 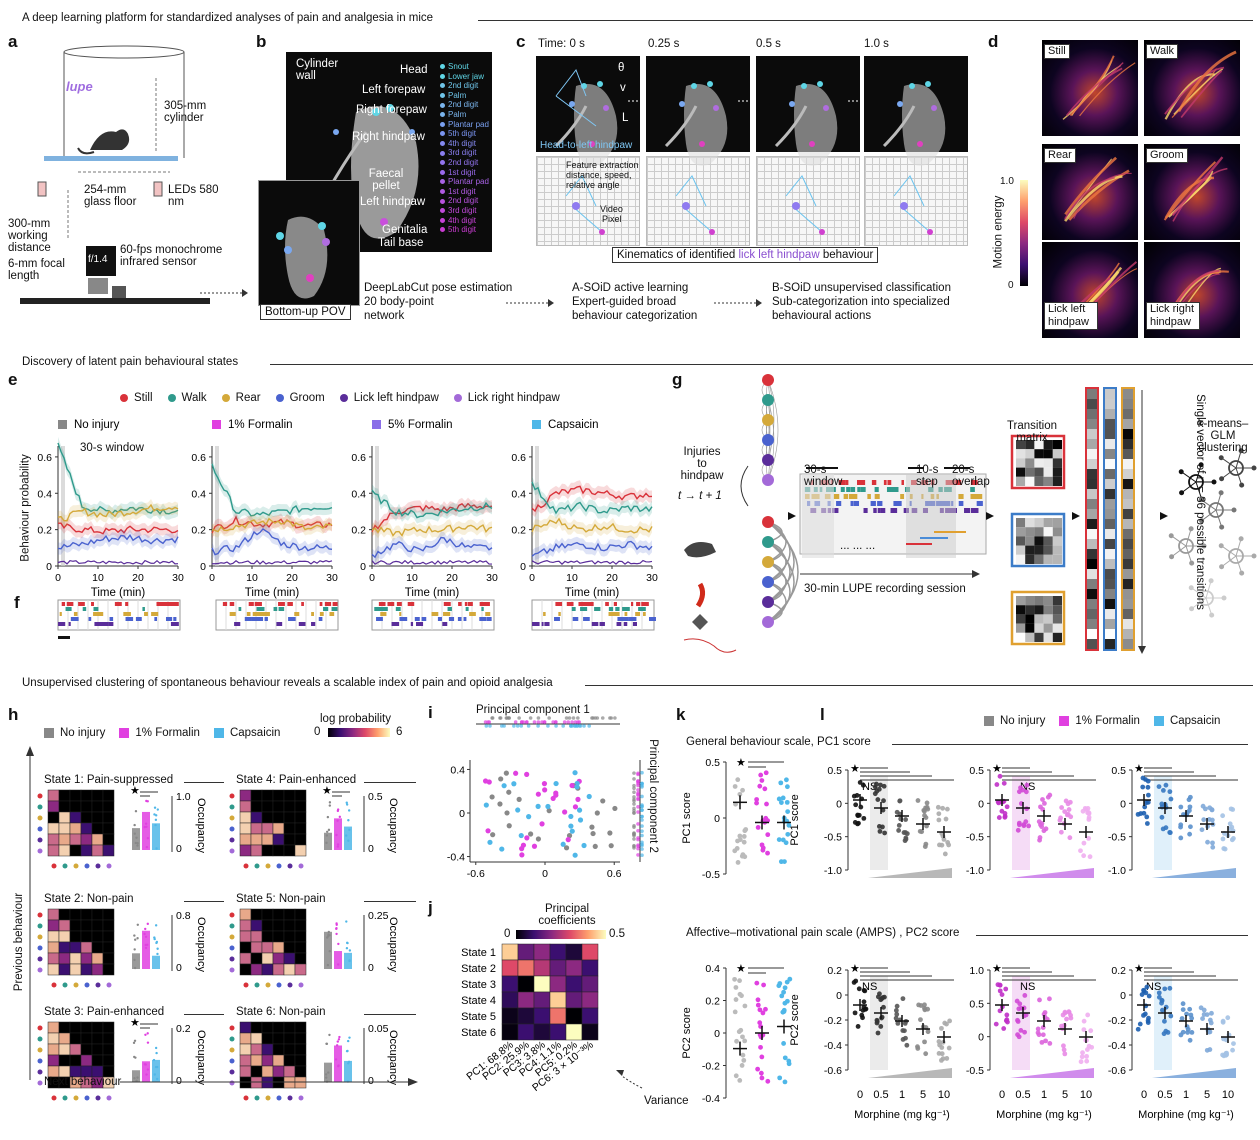 What do you see at coordinates (216, 424) in the screenshot?
I see `condition-swatch` at bounding box center [216, 424].